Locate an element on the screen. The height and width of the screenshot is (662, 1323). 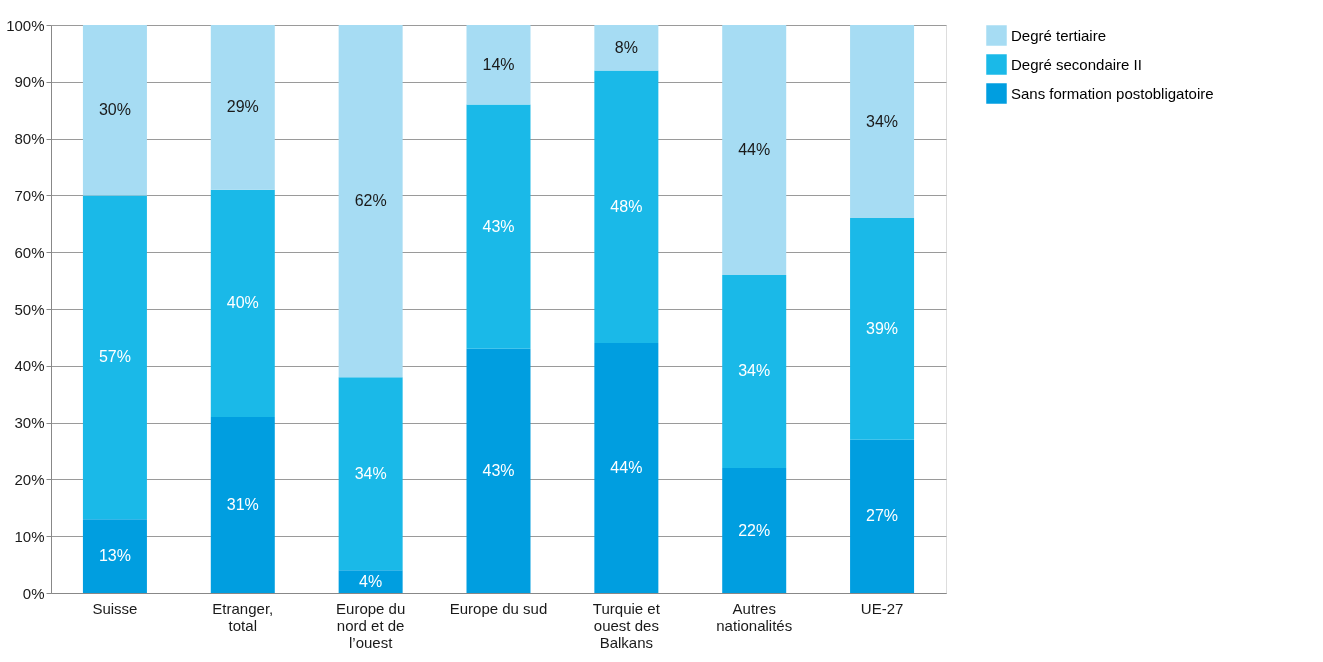
y-tick-label: 20% is located at coordinates (29, 479).